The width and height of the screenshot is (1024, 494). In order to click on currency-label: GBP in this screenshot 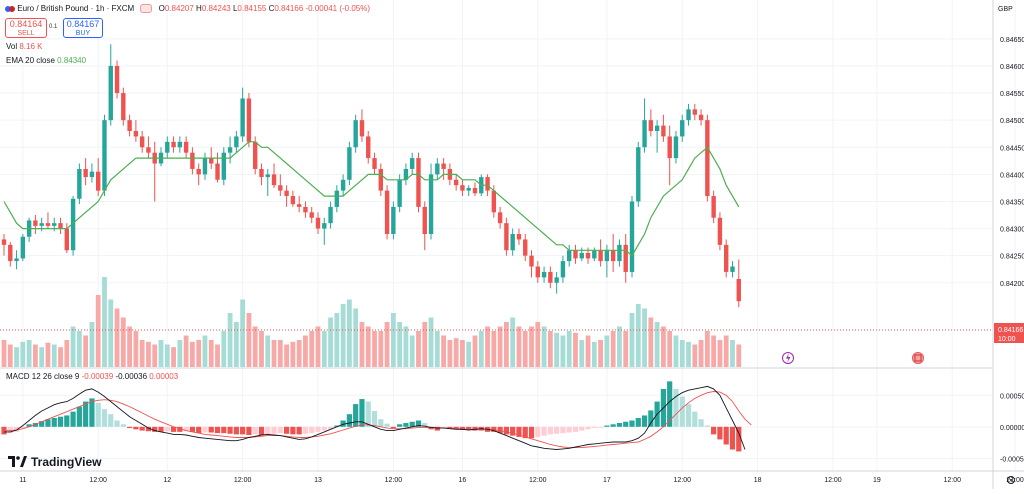, I will do `click(1005, 9)`.